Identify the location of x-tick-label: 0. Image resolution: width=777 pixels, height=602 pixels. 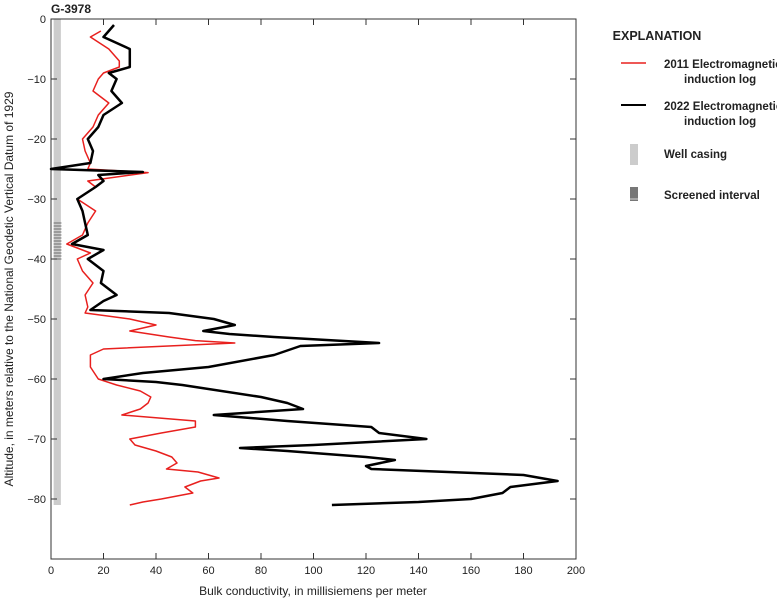
(51, 571).